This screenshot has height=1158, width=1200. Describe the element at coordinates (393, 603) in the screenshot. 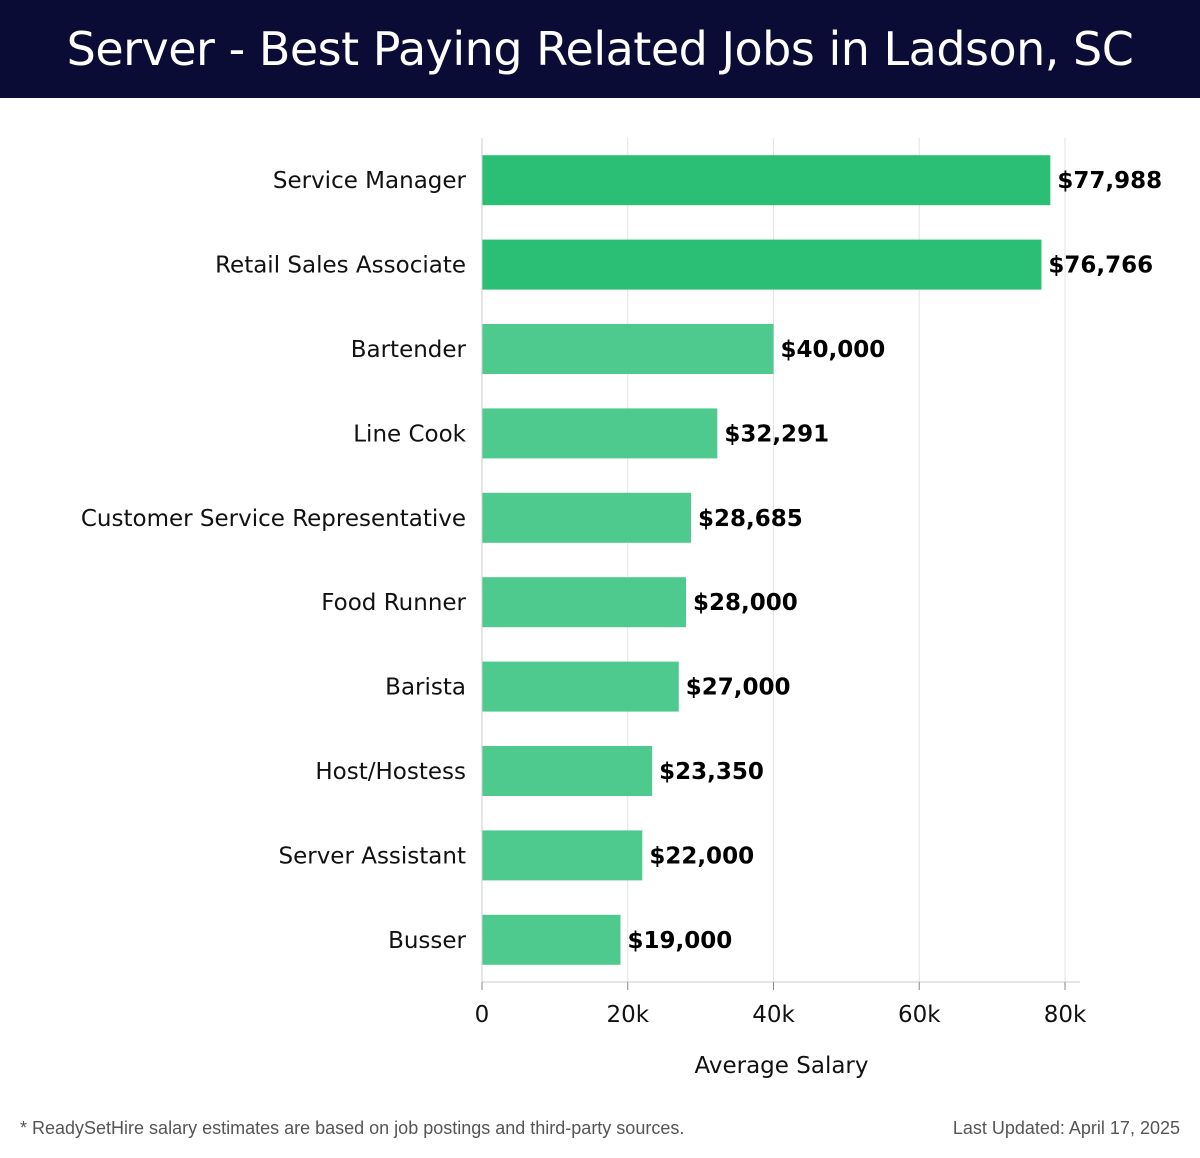

I see `category-label: Food Runner` at that location.